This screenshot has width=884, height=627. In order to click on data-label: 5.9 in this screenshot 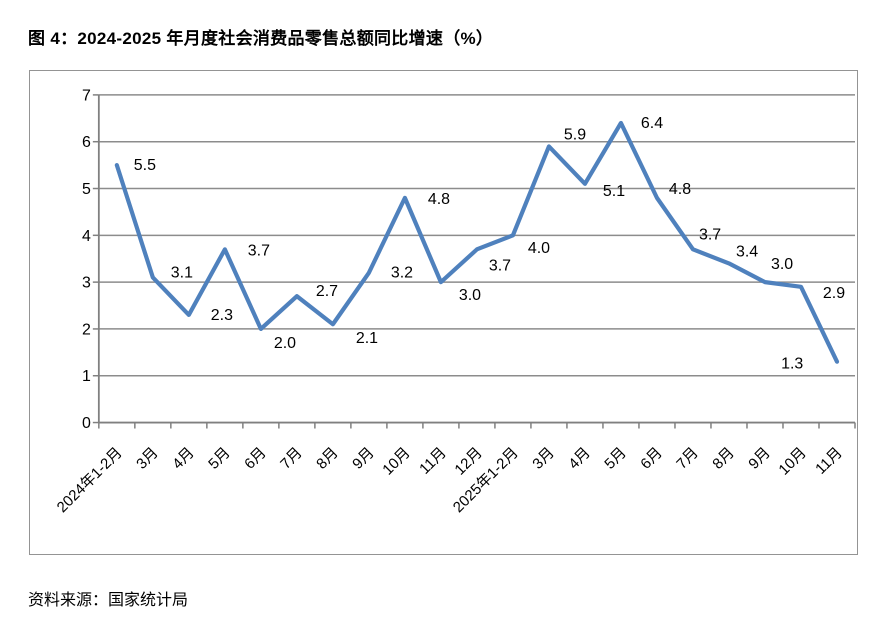, I will do `click(575, 134)`.